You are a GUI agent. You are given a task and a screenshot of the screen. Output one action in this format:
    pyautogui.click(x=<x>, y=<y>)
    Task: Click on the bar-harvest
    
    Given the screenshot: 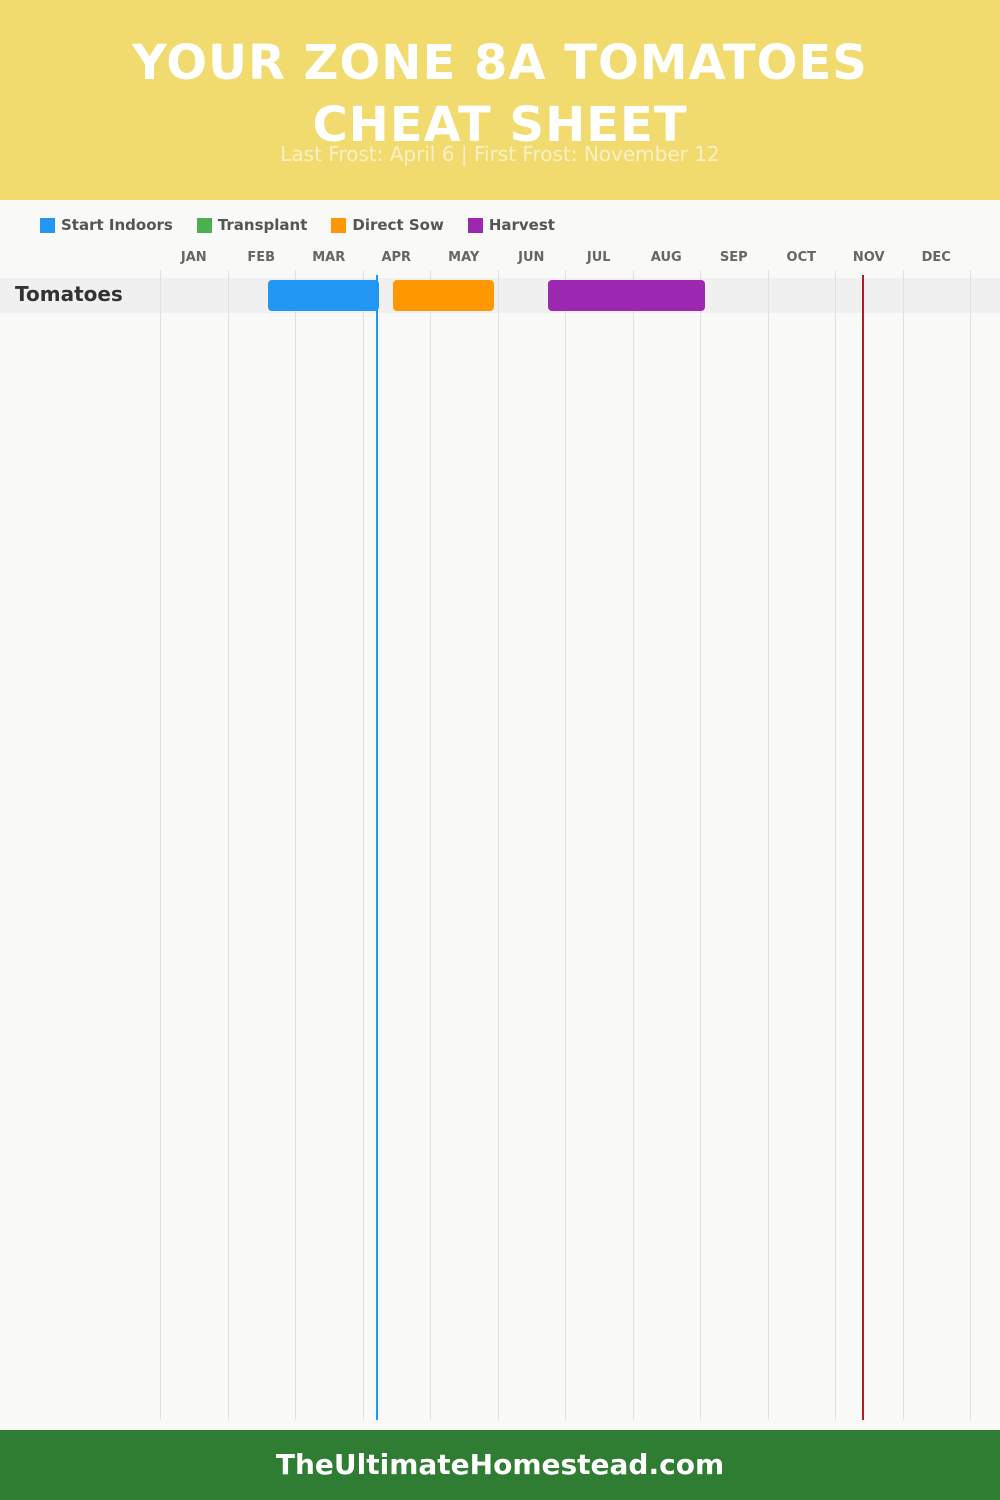 What is the action you would take?
    pyautogui.click(x=627, y=295)
    